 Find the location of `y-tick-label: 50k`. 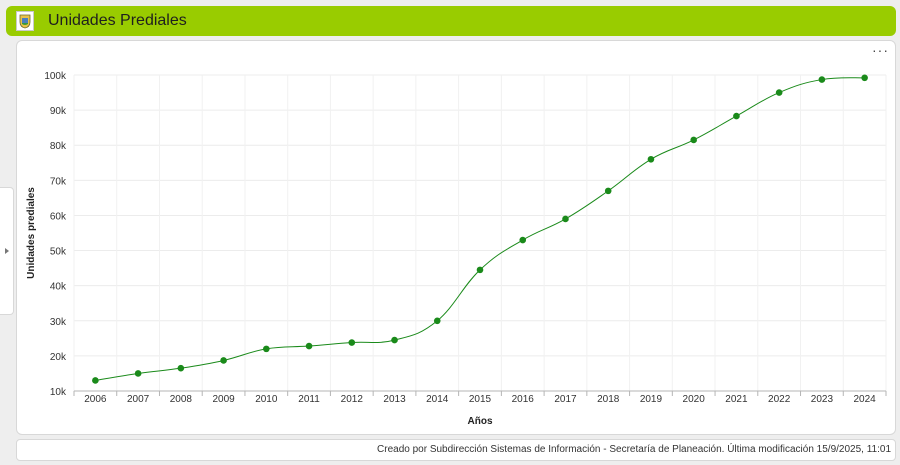

y-tick-label: 50k is located at coordinates (58, 252).